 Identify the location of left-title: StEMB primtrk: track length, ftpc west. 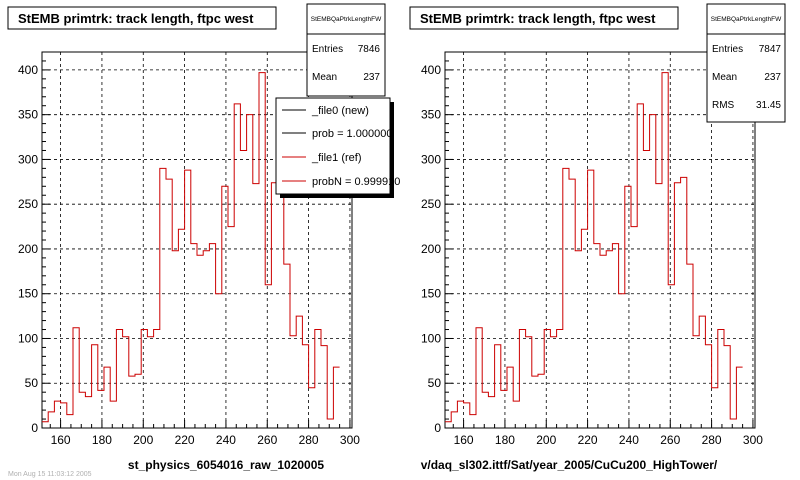
(136, 18).